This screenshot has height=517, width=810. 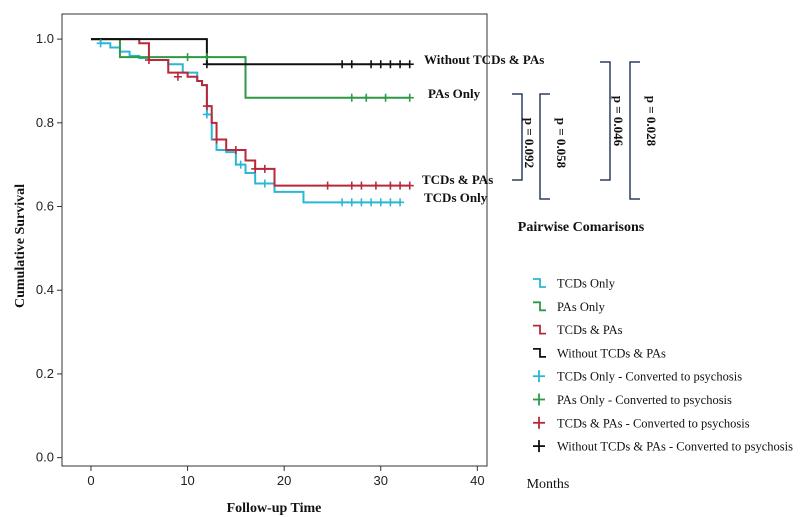 What do you see at coordinates (586, 284) in the screenshot?
I see `legend-label: TCDs Only` at bounding box center [586, 284].